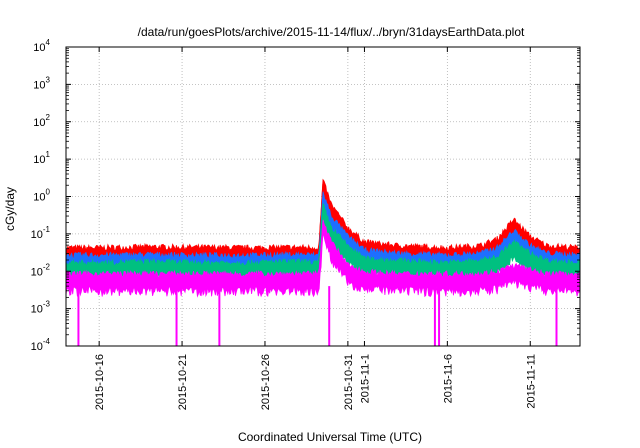 The width and height of the screenshot is (640, 448). What do you see at coordinates (349, 382) in the screenshot?
I see `x-tick-label: 2015-10-31` at bounding box center [349, 382].